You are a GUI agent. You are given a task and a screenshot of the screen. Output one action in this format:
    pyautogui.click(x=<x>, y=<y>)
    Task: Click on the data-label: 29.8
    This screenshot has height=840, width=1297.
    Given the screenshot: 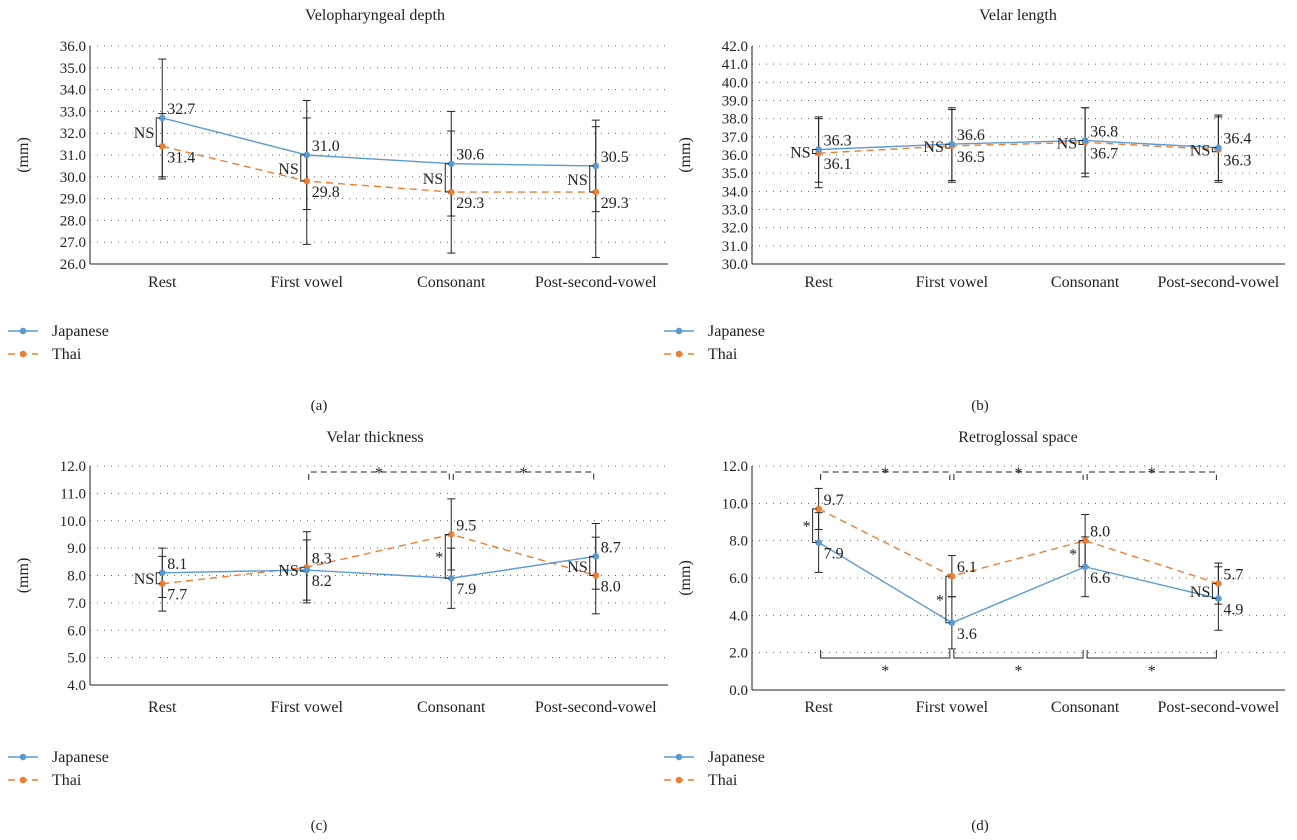 What is the action you would take?
    pyautogui.click(x=326, y=192)
    